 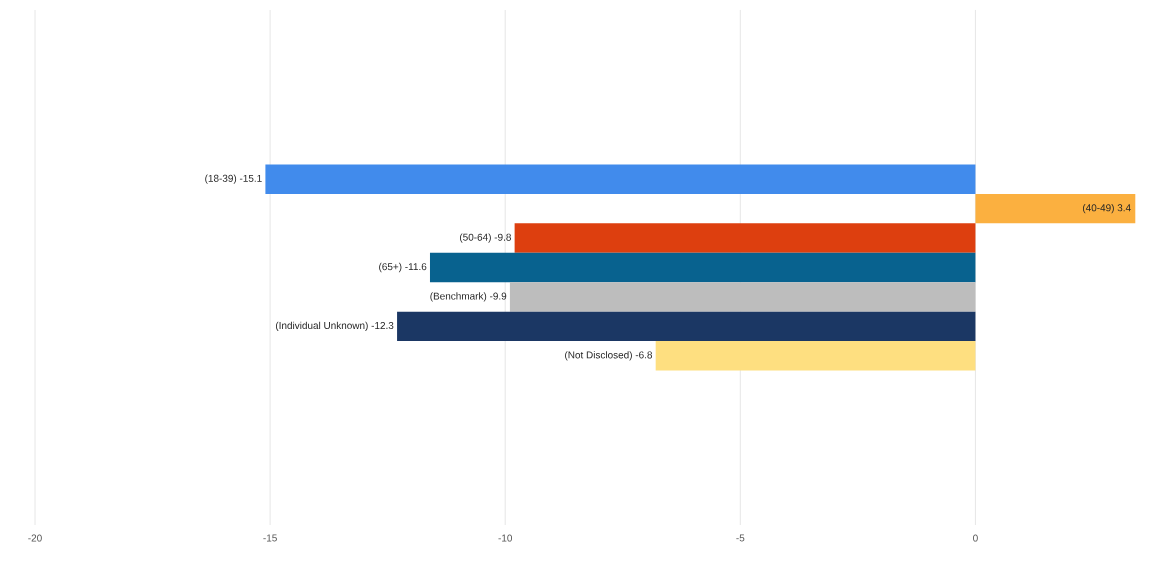 I want to click on x-tick-label: -10, so click(x=505, y=538).